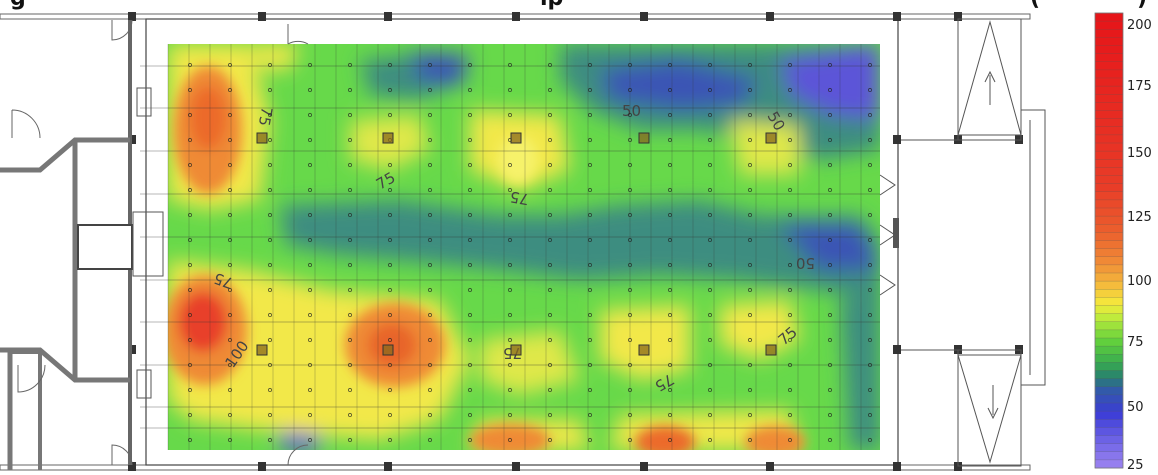 The image size is (1158, 475). What do you see at coordinates (551, 5) in the screenshot?
I see `title-fragment-mid: ip` at bounding box center [551, 5].